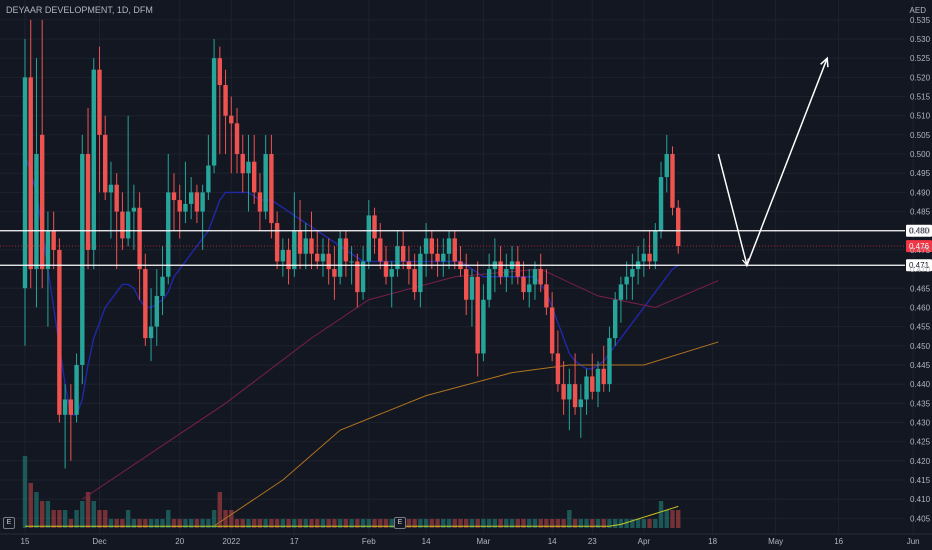 This screenshot has height=550, width=932. Describe the element at coordinates (920, 288) in the screenshot. I see `price-tick-label: 0.465` at that location.